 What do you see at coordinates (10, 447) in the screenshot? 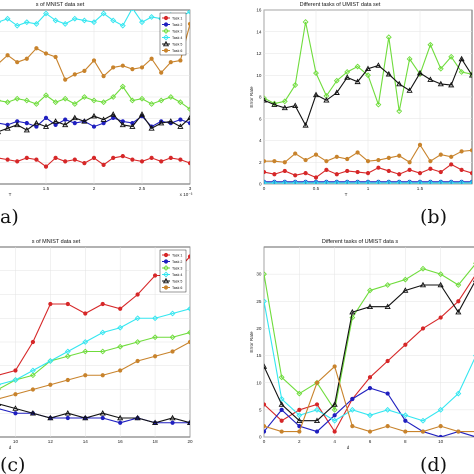
I see `x-axis-label: d` at bounding box center [10, 447].